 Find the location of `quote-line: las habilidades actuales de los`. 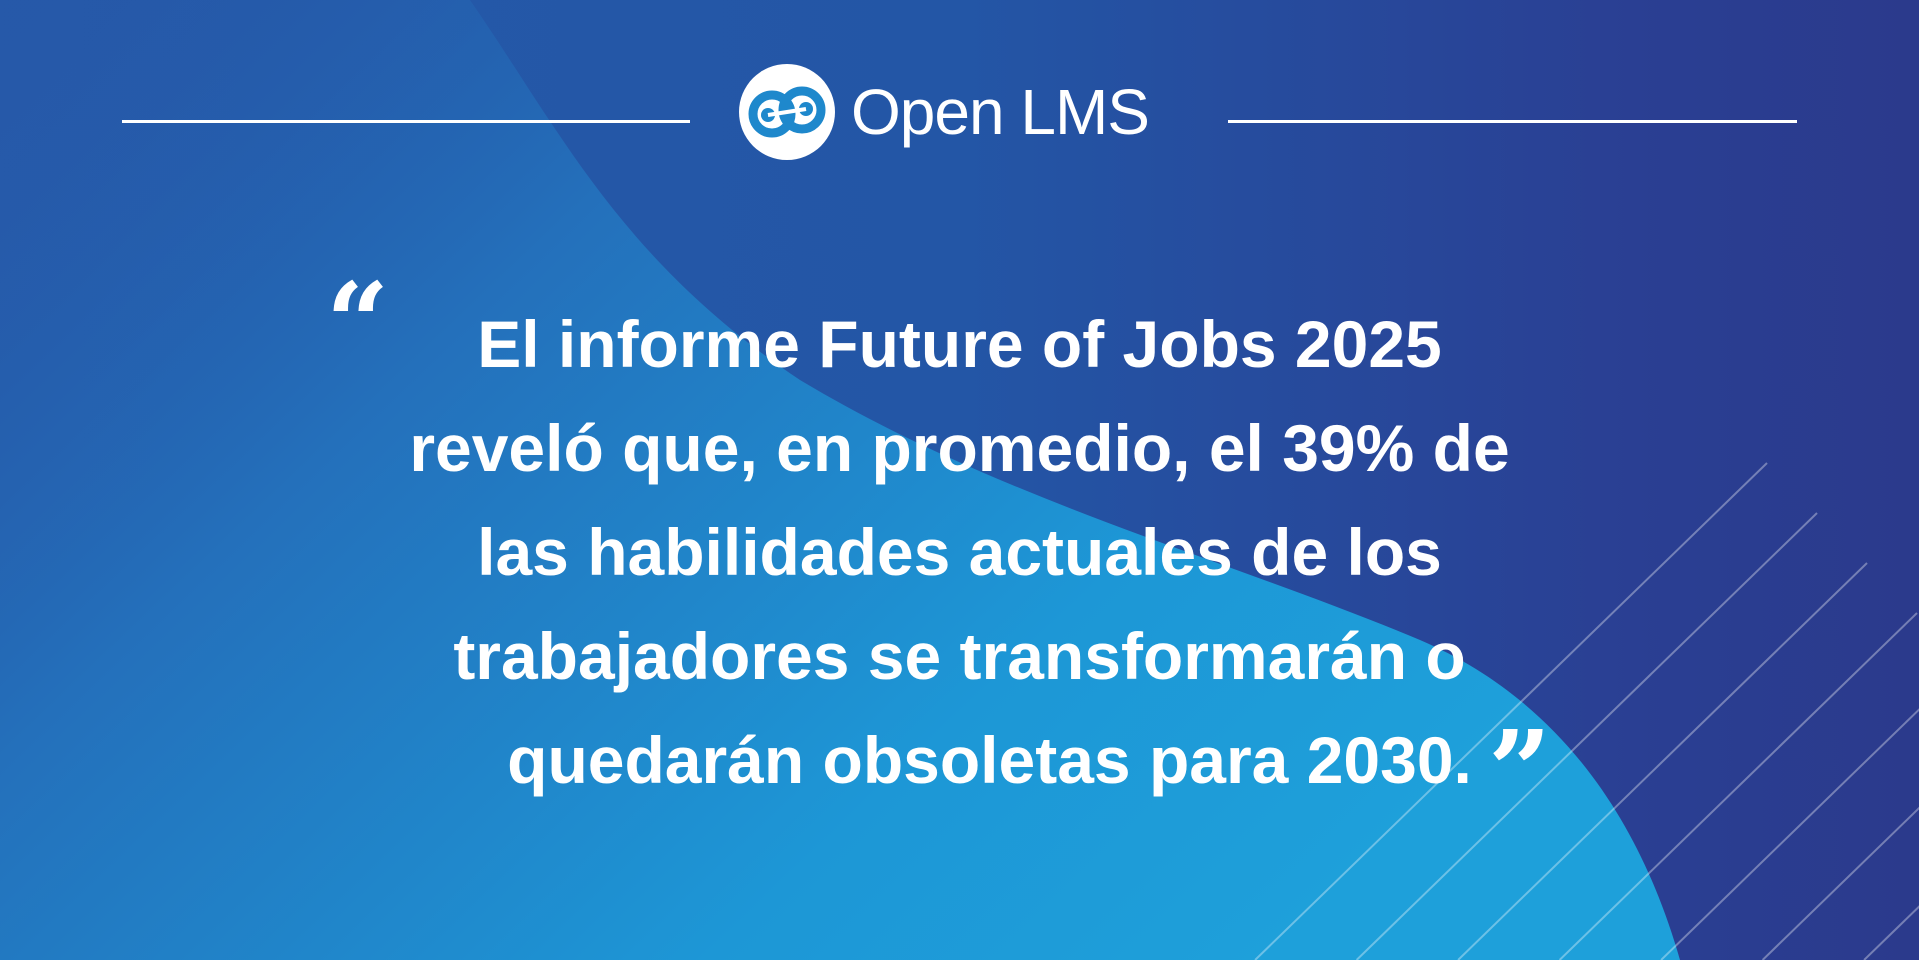

quote-line: las habilidades actuales de los is located at coordinates (959, 552).